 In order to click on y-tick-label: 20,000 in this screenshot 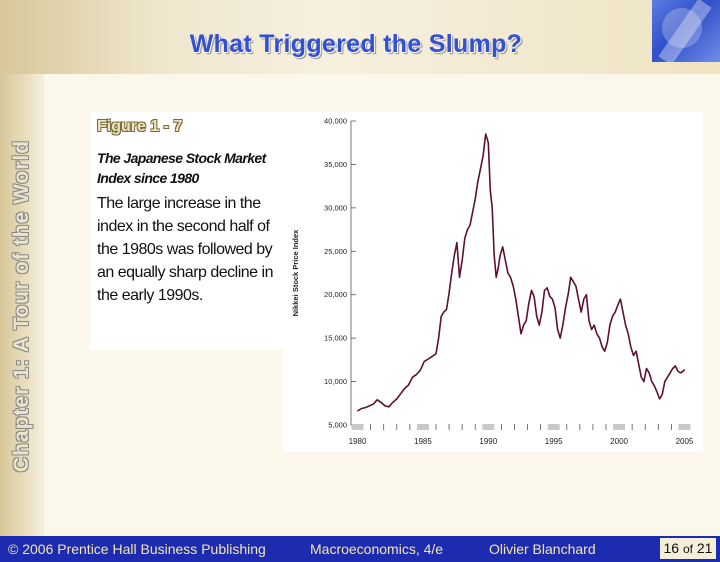, I will do `click(335, 294)`.